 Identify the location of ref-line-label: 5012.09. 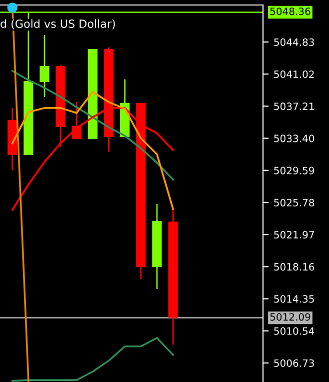
(290, 317).